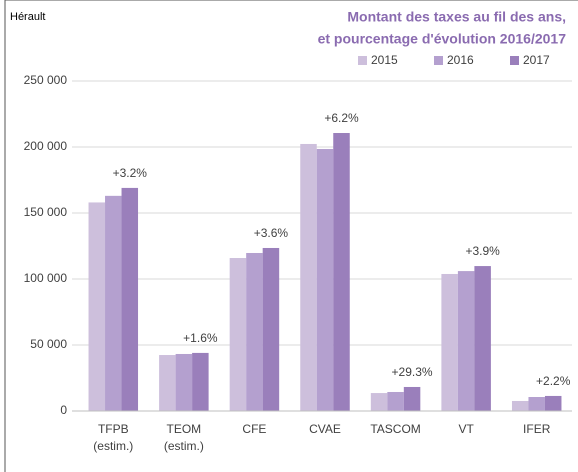  What do you see at coordinates (395, 429) in the screenshot?
I see `x-tick-label: TASCOM` at bounding box center [395, 429].